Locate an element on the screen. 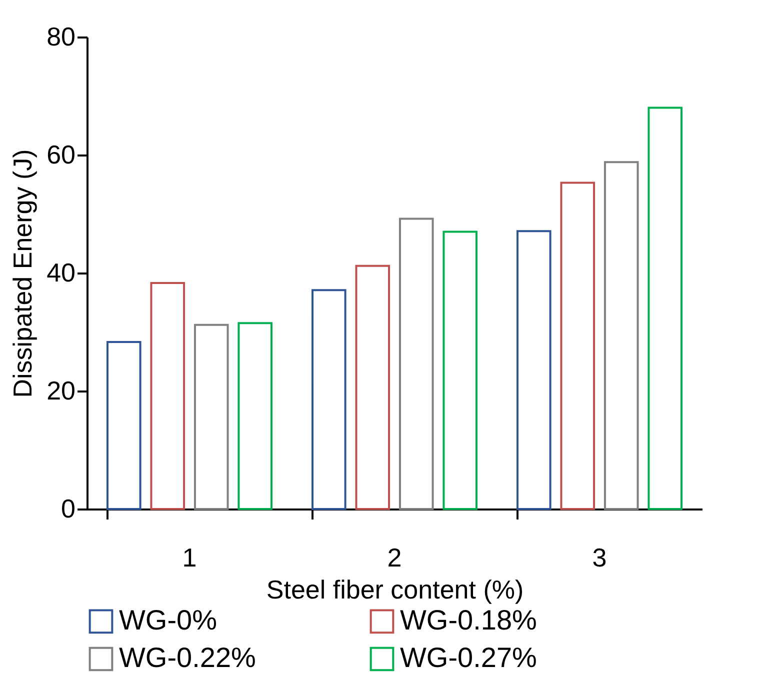 This screenshot has width=767, height=696. y-tick-label: 60 is located at coordinates (61, 155).